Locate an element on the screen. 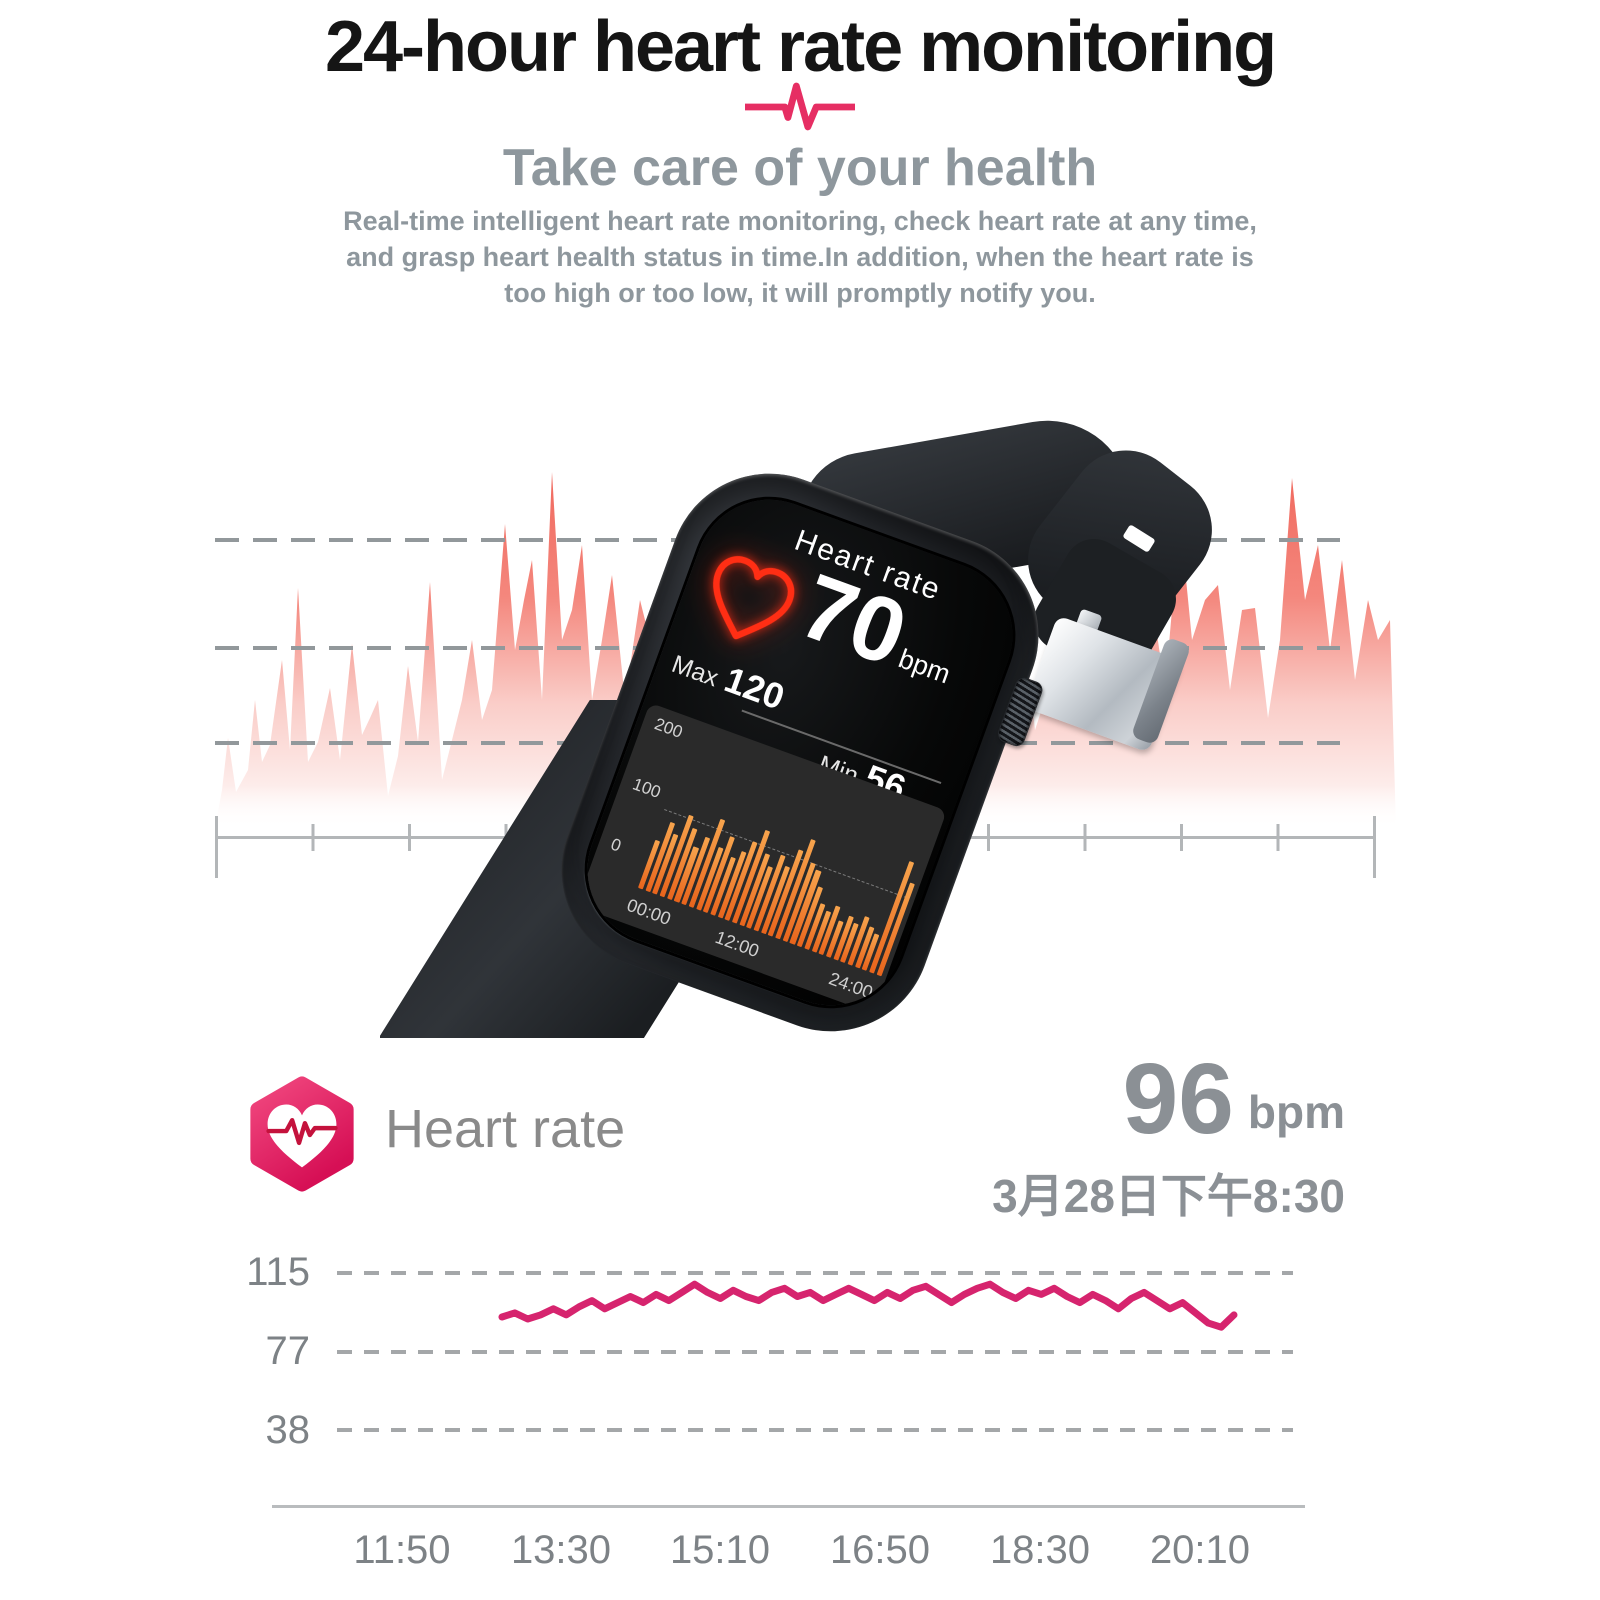 Image resolution: width=1600 pixels, height=1600 pixels. watch-bar is located at coordinates (892, 917).